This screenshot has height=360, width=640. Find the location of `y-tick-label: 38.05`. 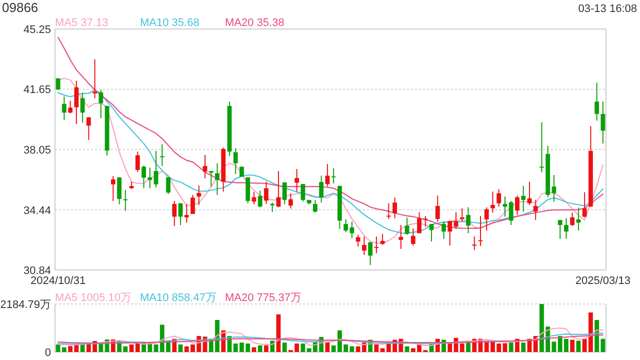

y-tick-label: 38.05 is located at coordinates (37, 150).